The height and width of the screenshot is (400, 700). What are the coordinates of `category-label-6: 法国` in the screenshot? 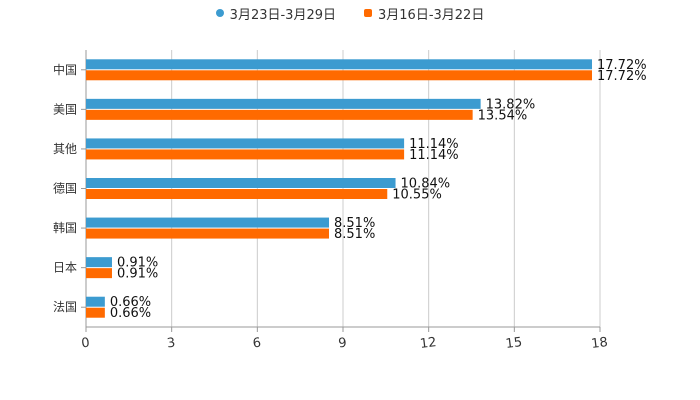 It's located at (65, 307).